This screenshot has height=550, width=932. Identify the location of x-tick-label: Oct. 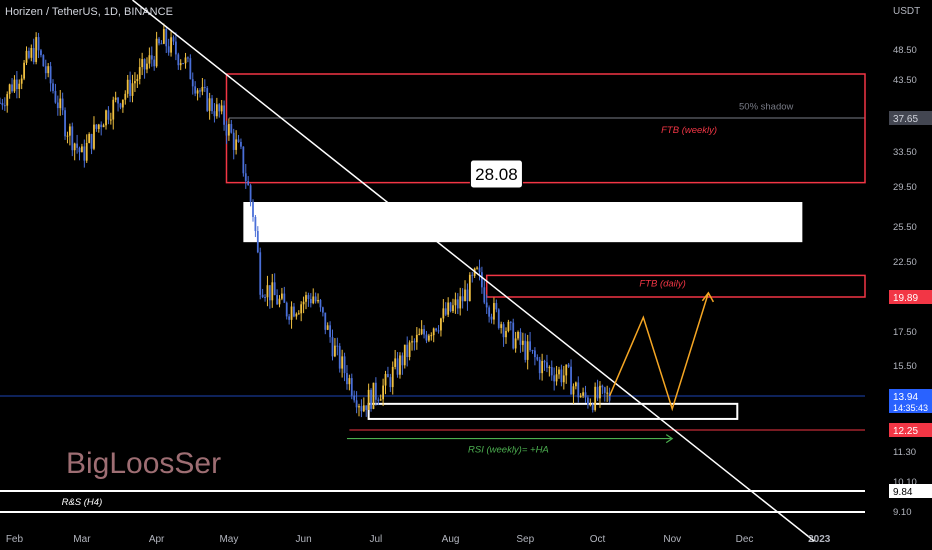
(598, 539).